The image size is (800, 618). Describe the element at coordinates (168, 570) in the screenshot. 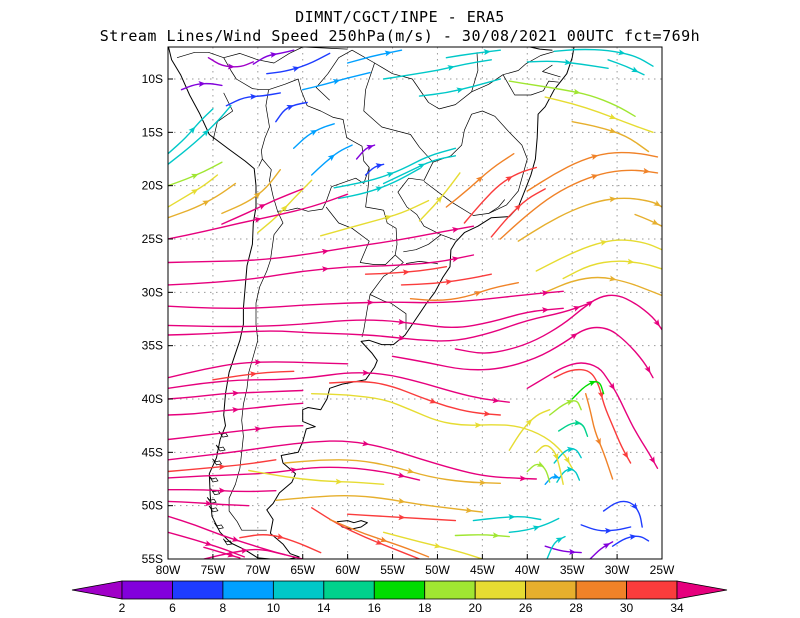

I see `lon-tick-label: 80W` at that location.